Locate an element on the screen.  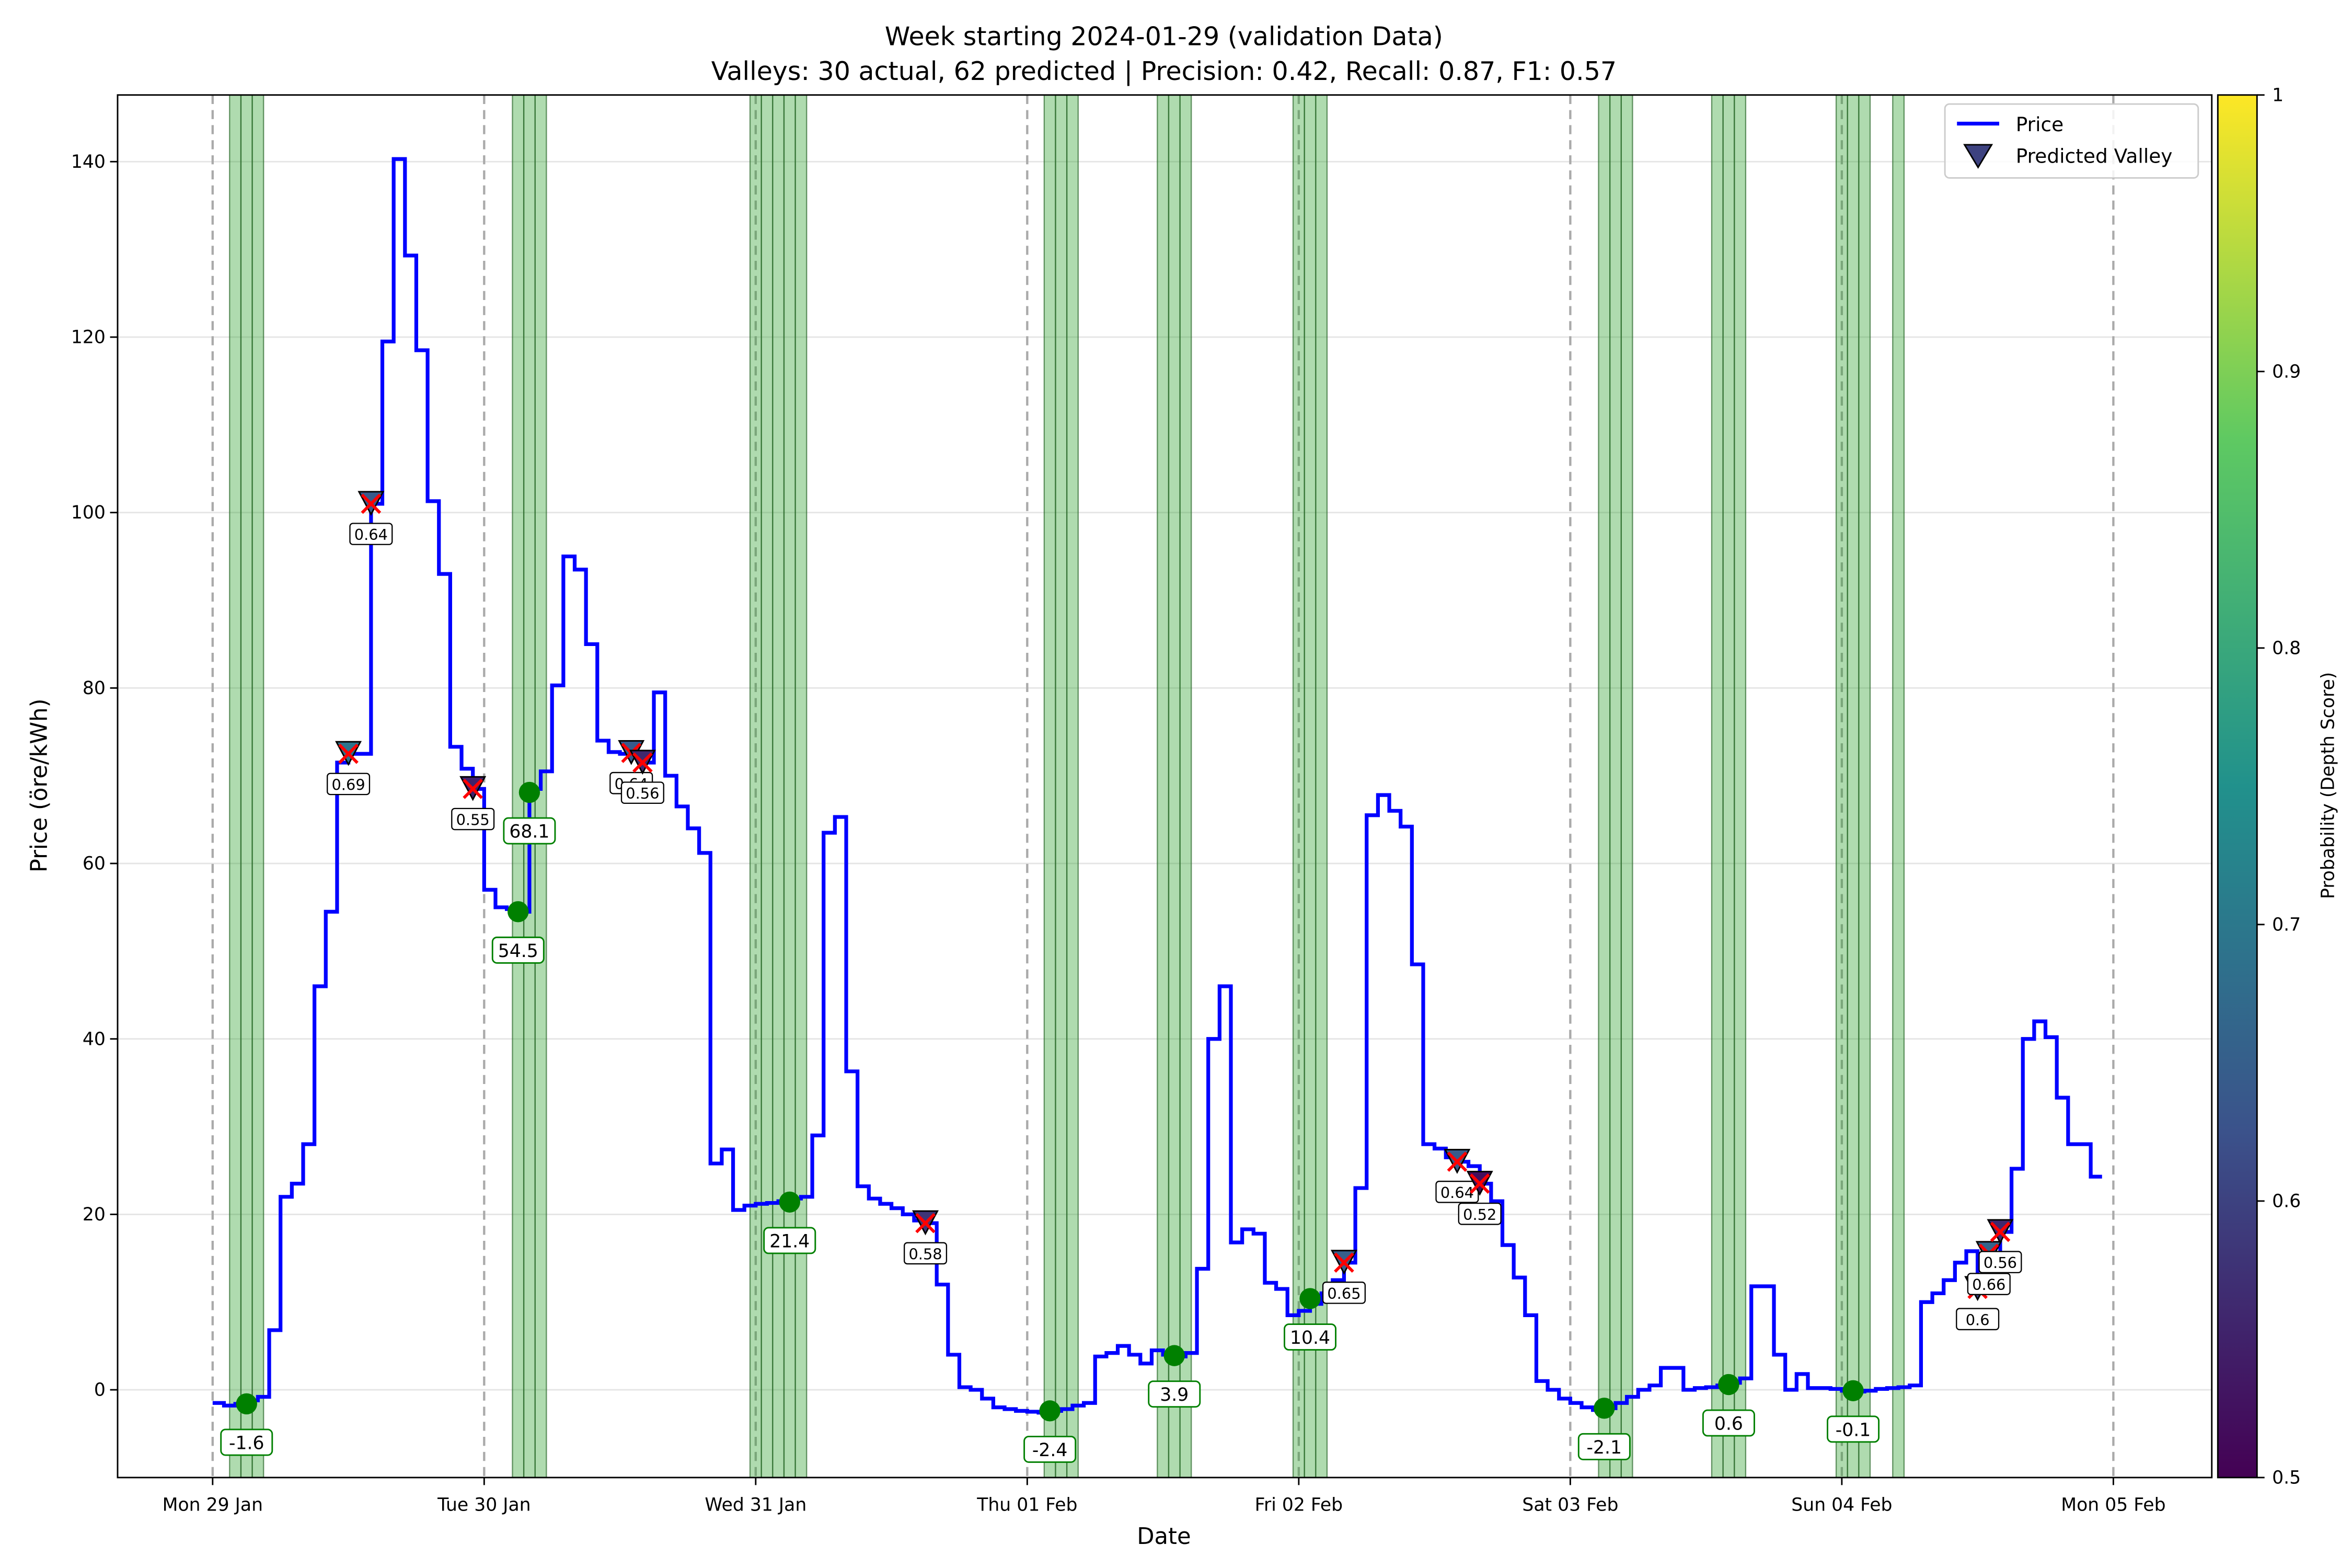
y-tick-label: 80 is located at coordinates (94, 688).